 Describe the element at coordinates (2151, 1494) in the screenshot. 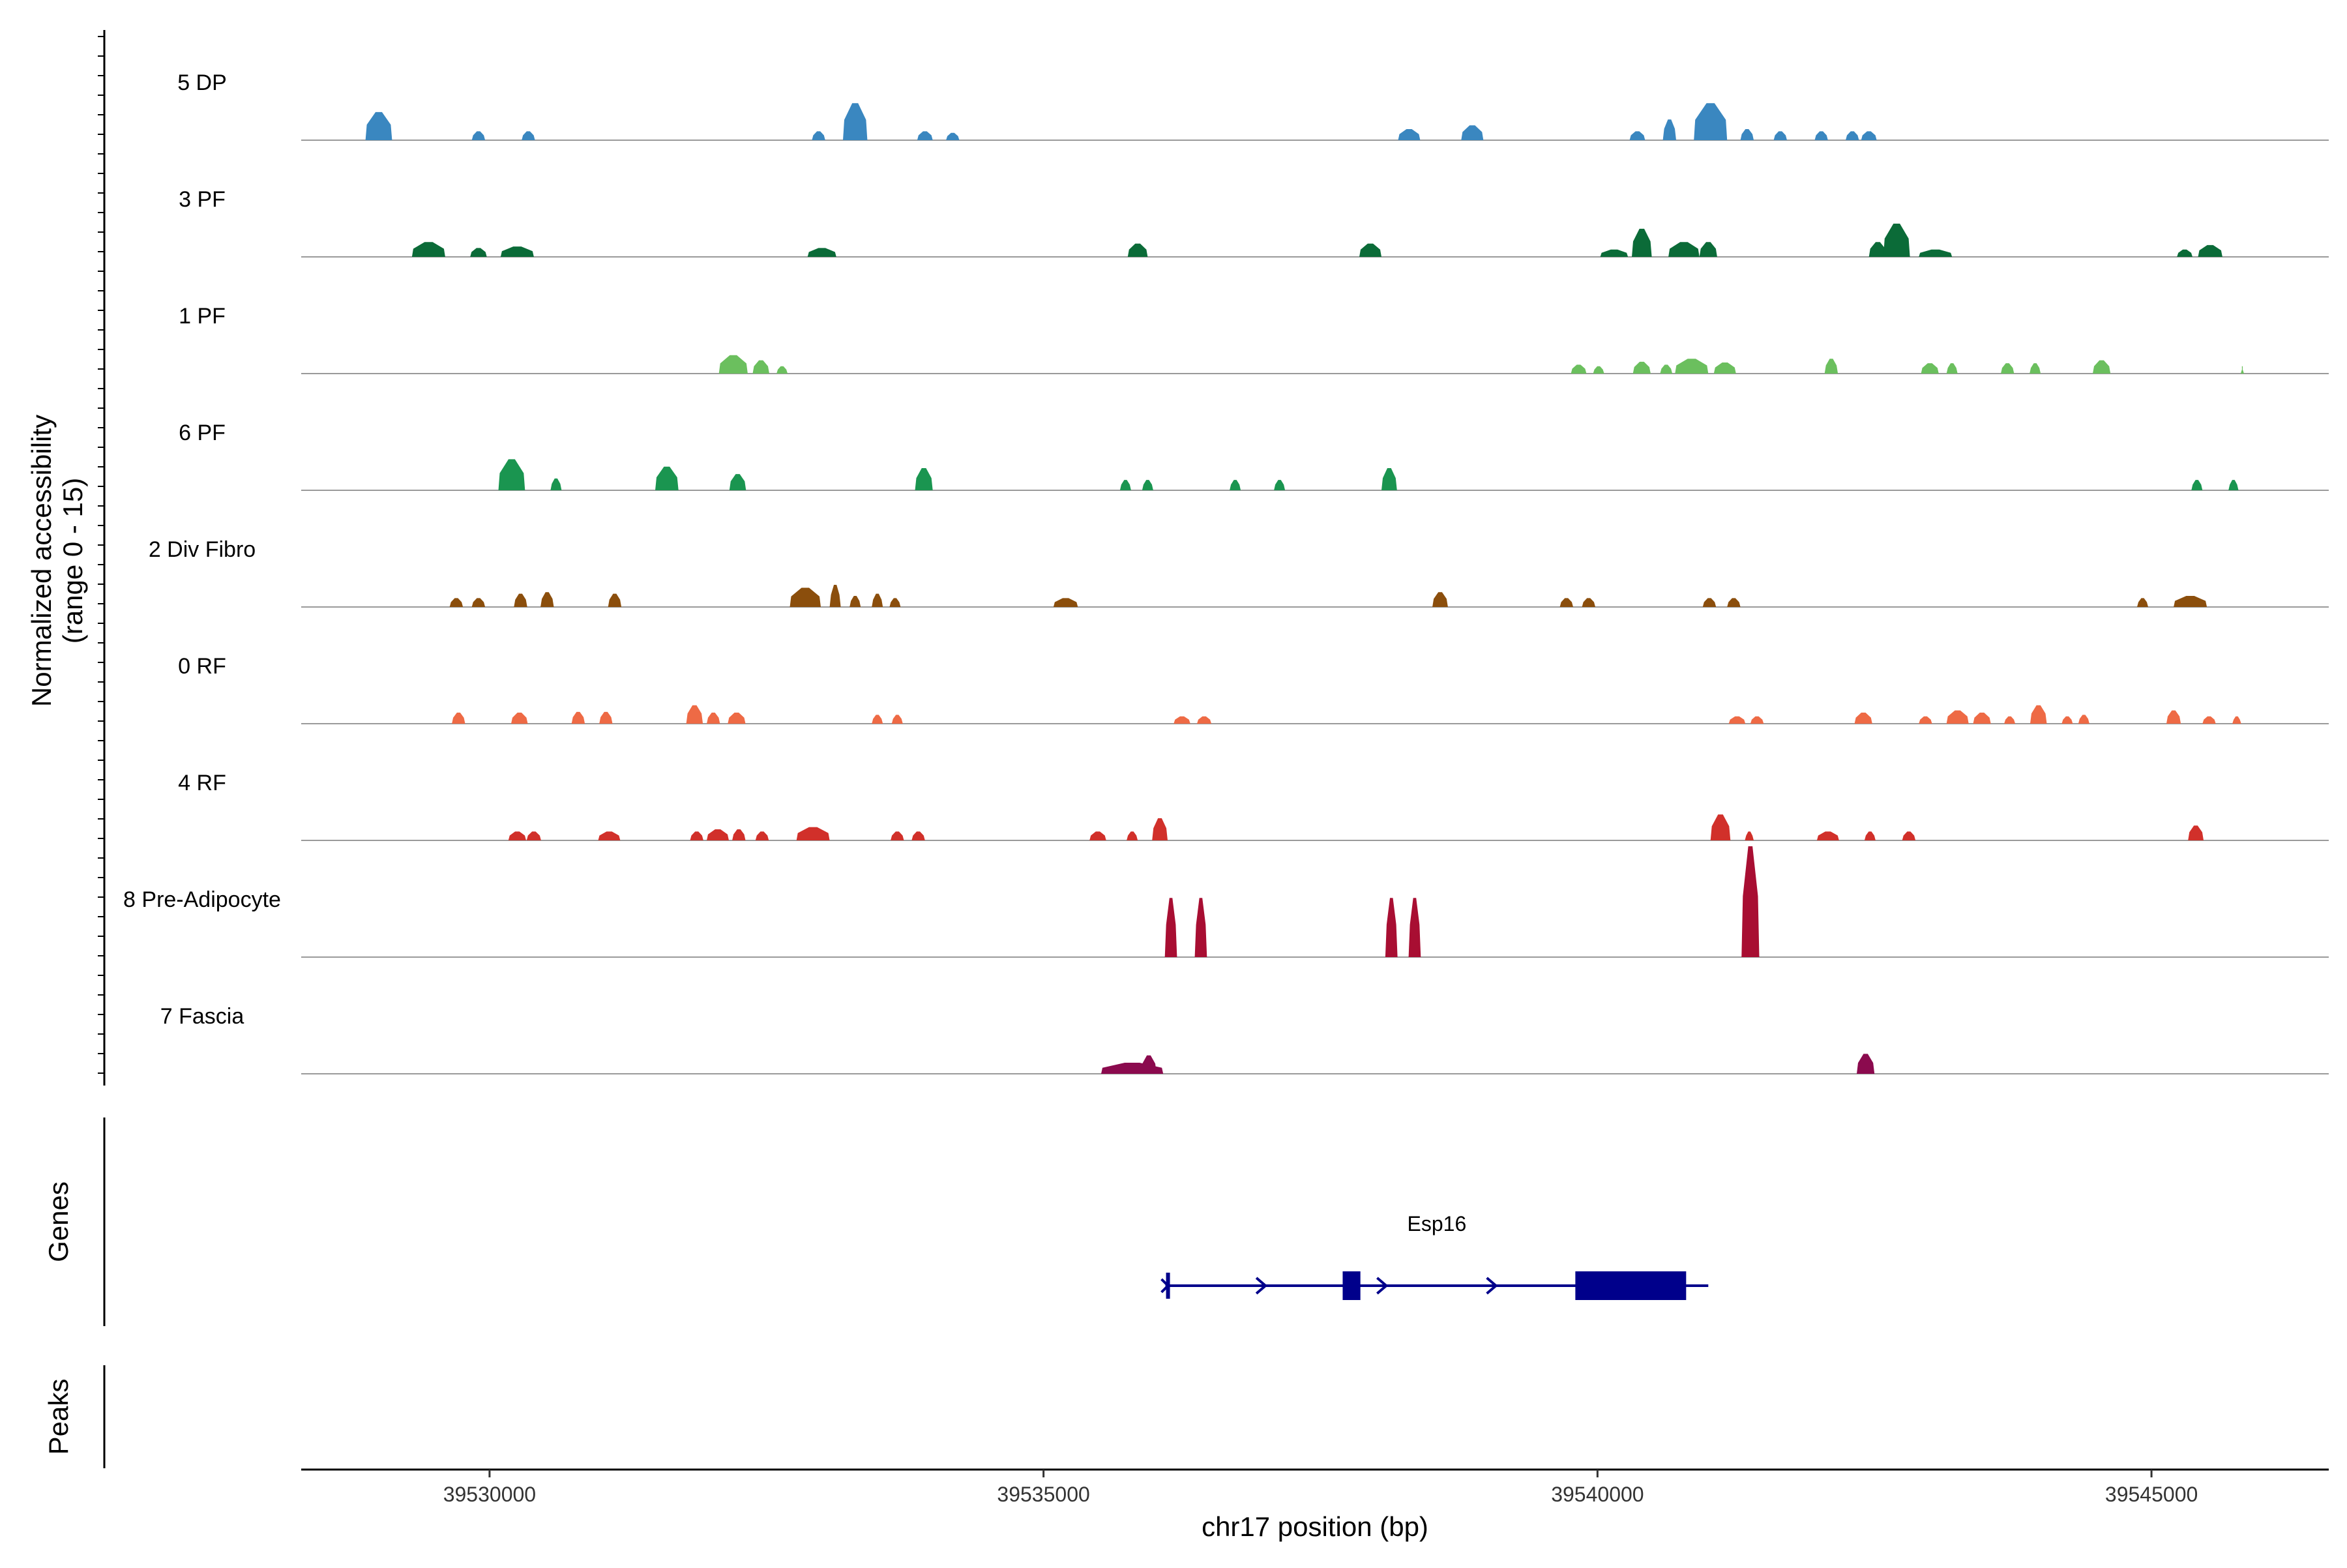

I see `x-tick-label: 39545000` at that location.